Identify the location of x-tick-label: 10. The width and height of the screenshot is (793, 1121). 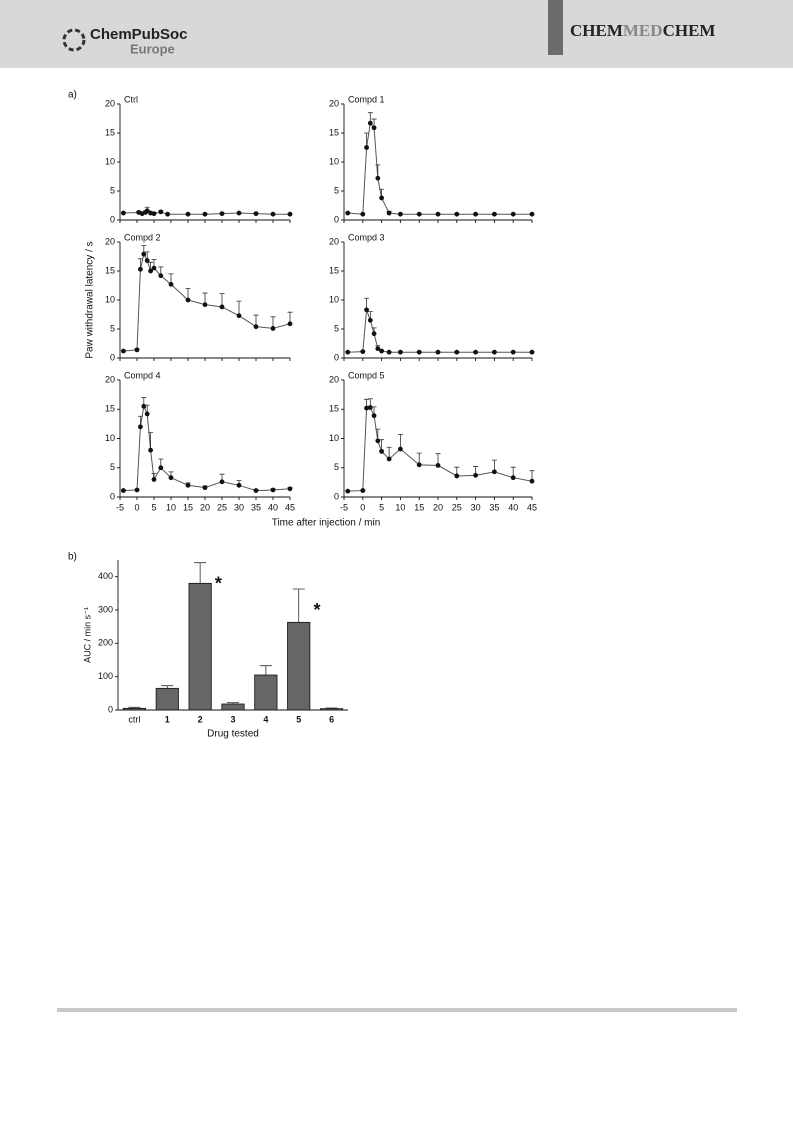
(171, 507).